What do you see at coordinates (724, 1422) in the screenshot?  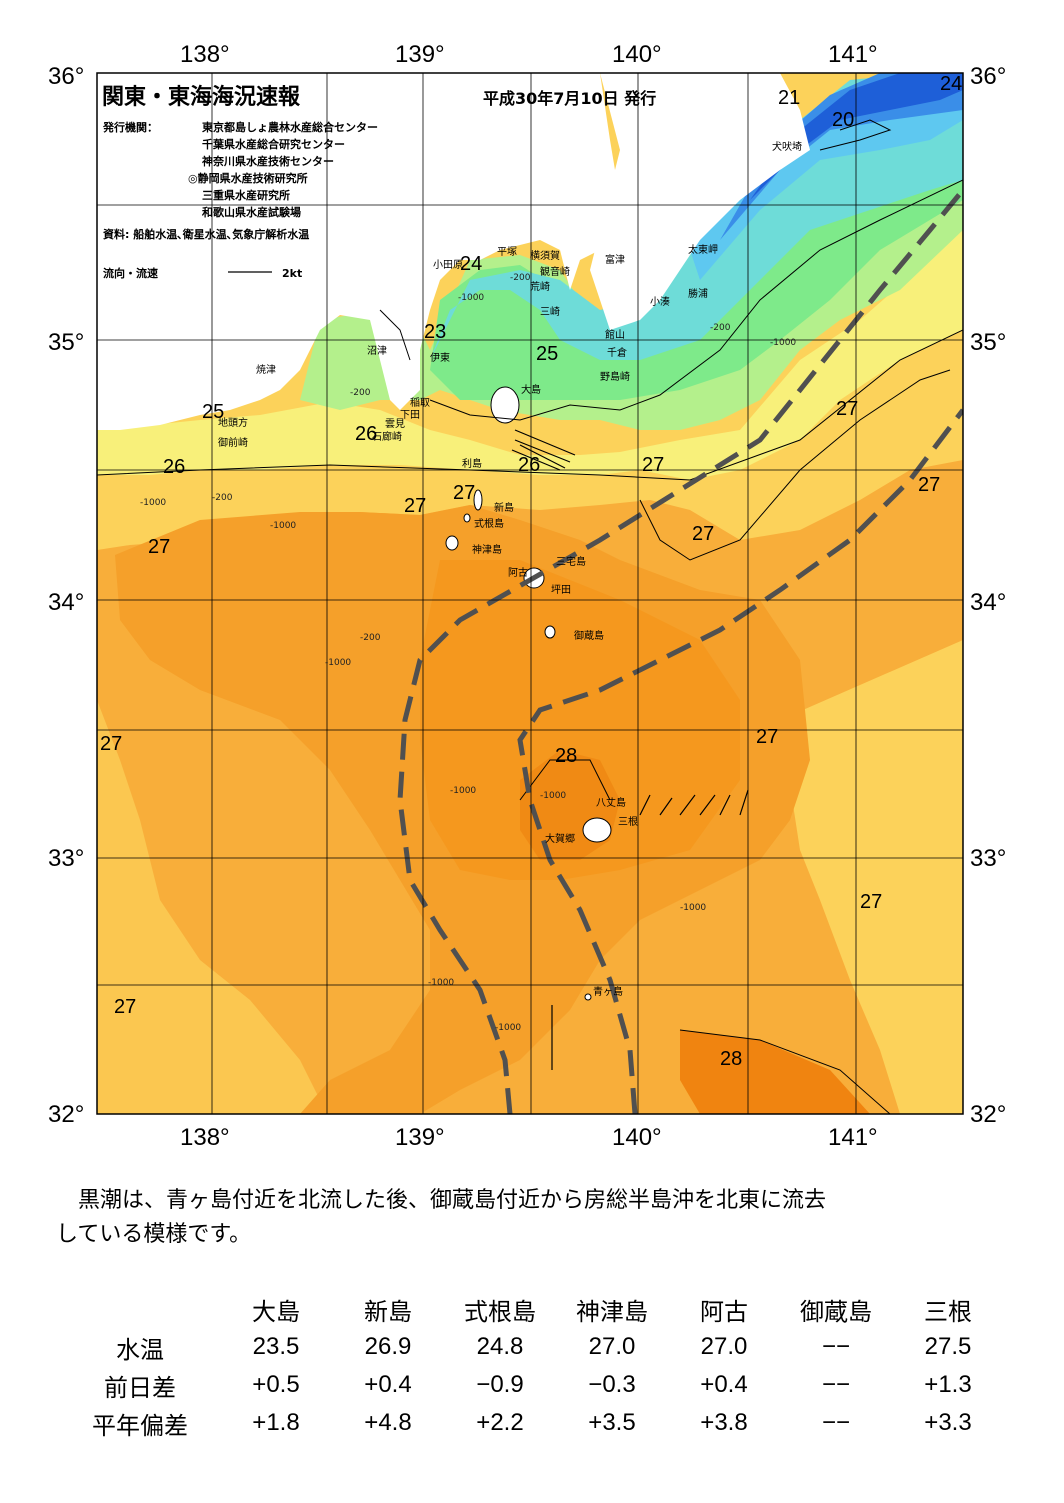 I see `table-cell: +3.8` at bounding box center [724, 1422].